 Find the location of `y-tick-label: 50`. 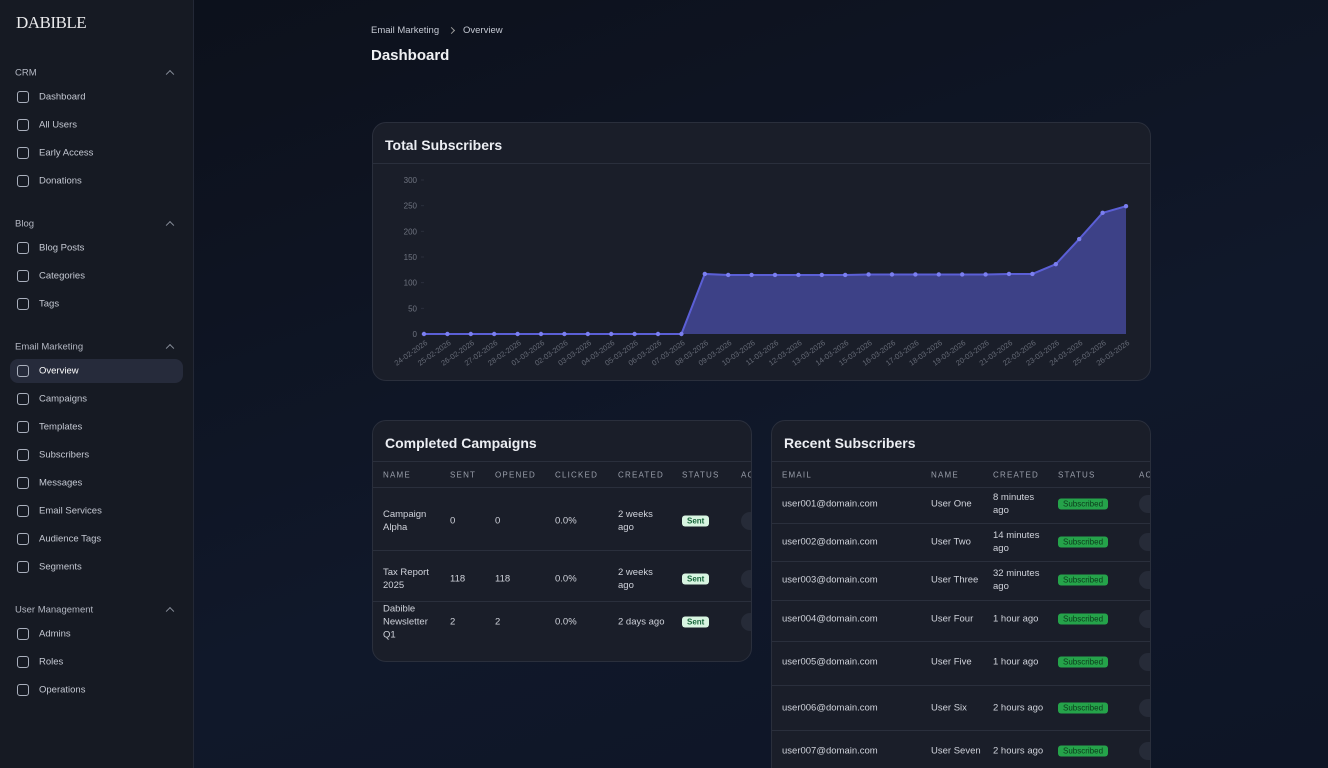

y-tick-label: 50 is located at coordinates (412, 308).